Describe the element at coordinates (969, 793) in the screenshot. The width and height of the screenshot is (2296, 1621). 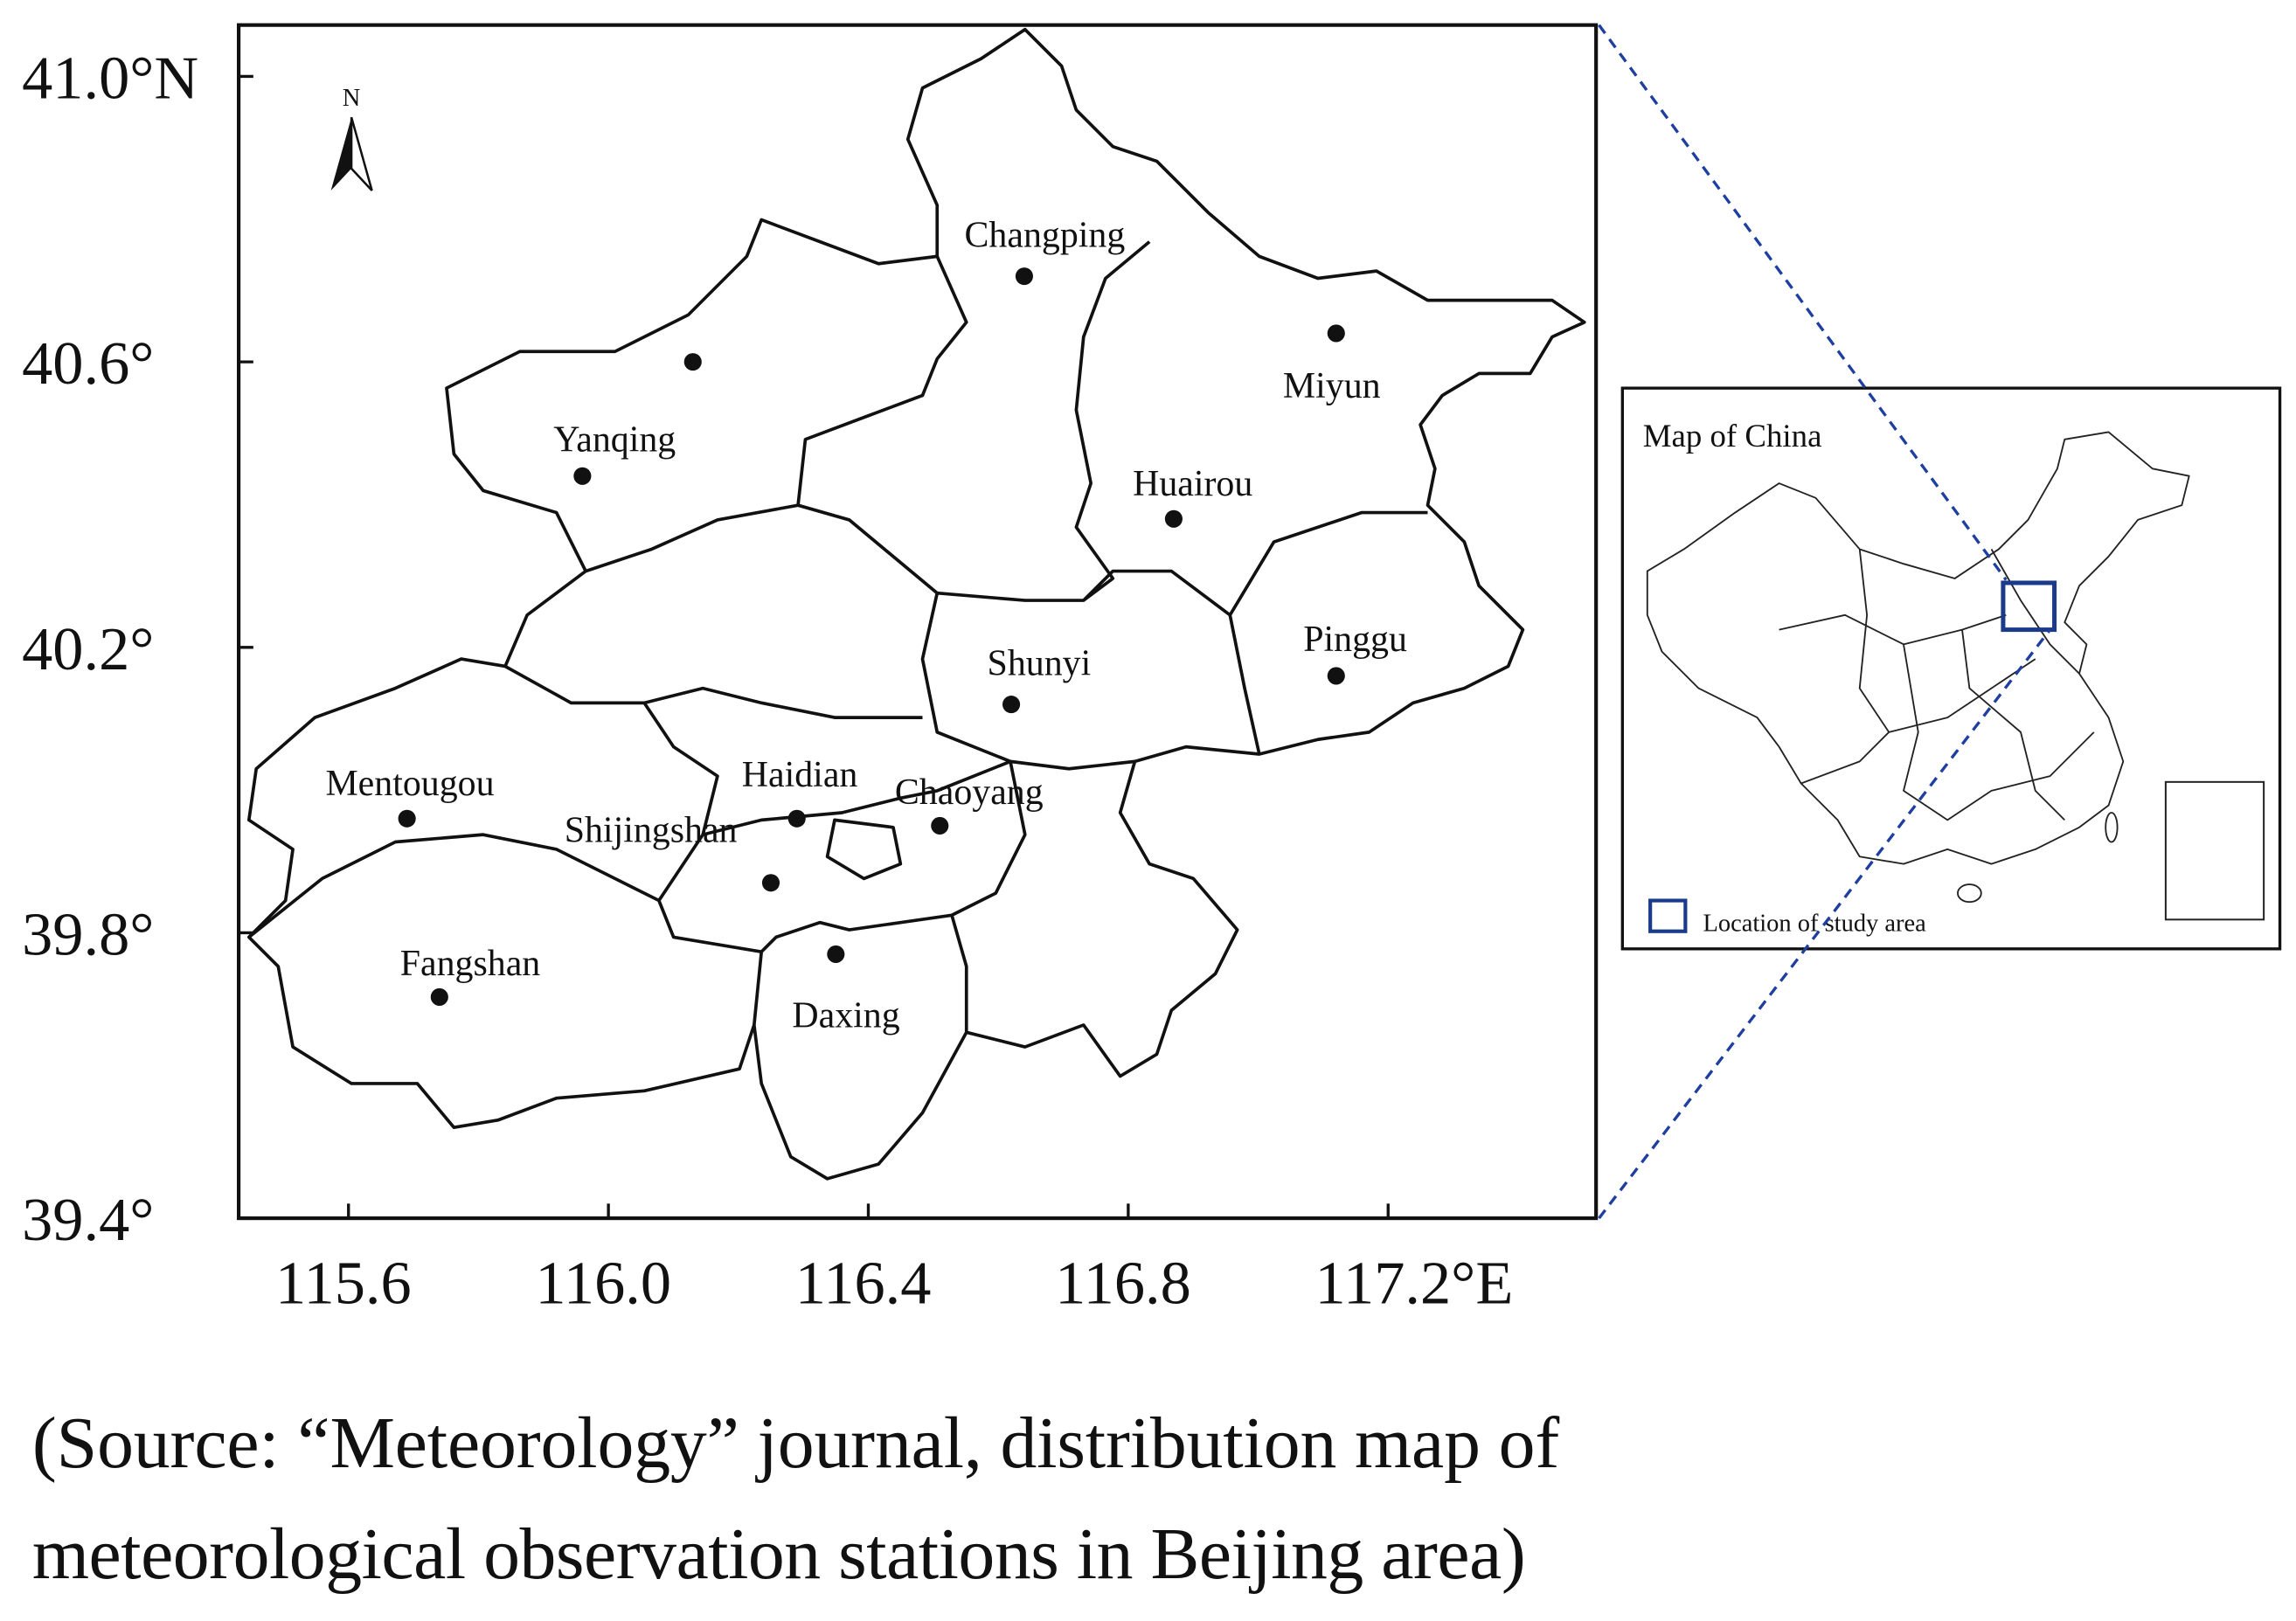
I see `station-label: Chaoyang` at that location.